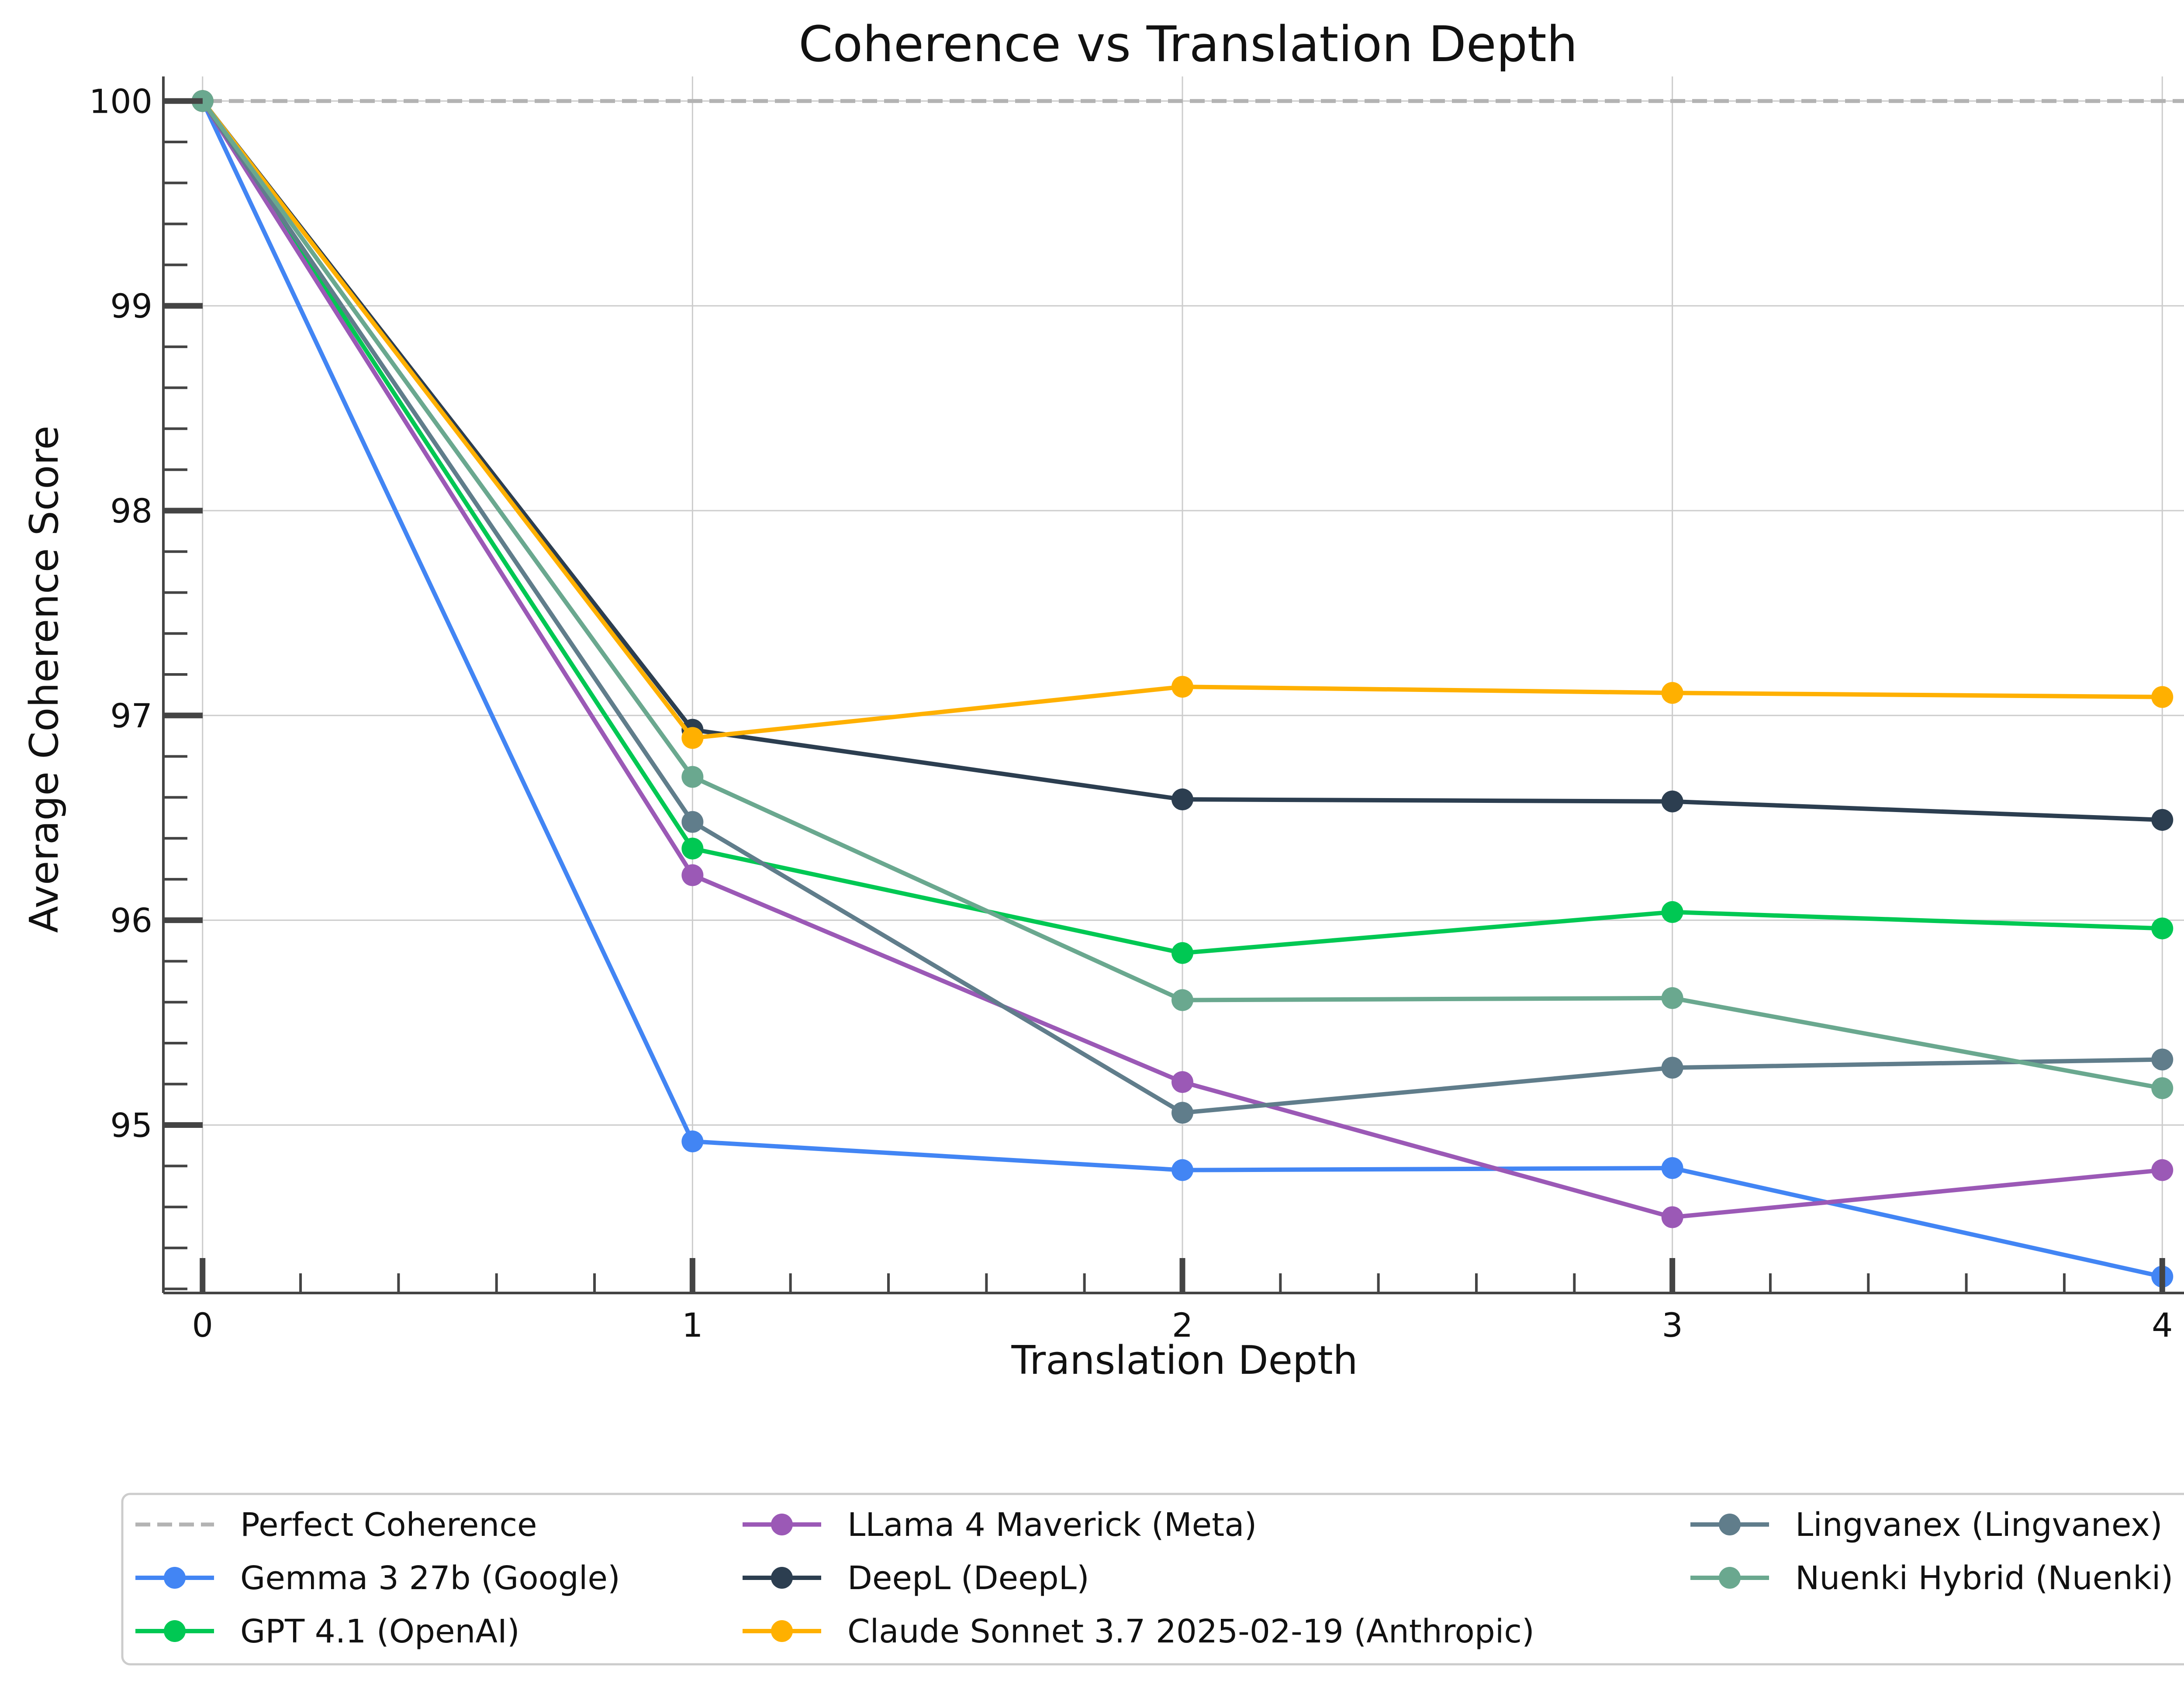 This screenshot has width=2184, height=1687. What do you see at coordinates (968, 1578) in the screenshot?
I see `legend-label: DeepL (DeepL)` at bounding box center [968, 1578].